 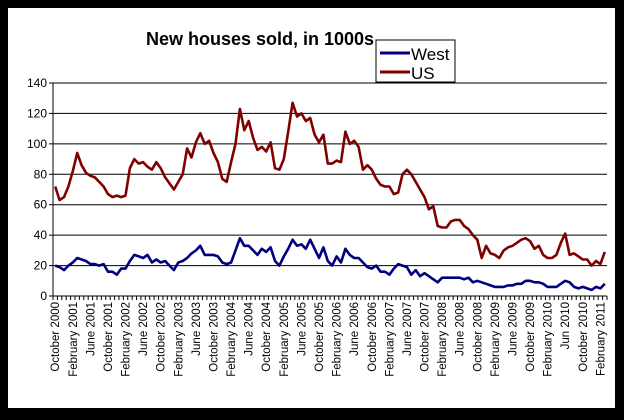 I want to click on x-tick-label: February 2007, so click(x=390, y=339).